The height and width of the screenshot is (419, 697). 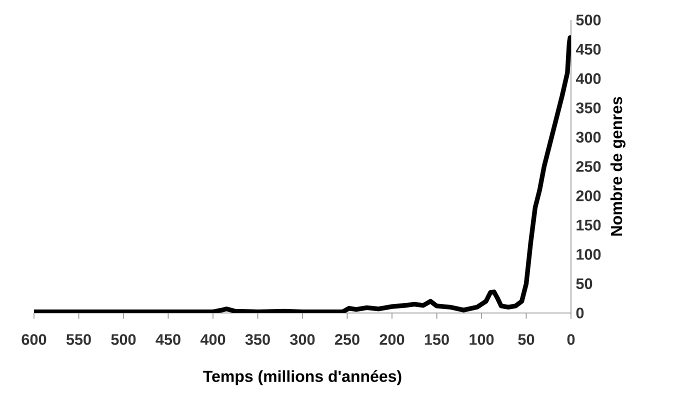 What do you see at coordinates (588, 49) in the screenshot?
I see `y-tick-label: 450` at bounding box center [588, 49].